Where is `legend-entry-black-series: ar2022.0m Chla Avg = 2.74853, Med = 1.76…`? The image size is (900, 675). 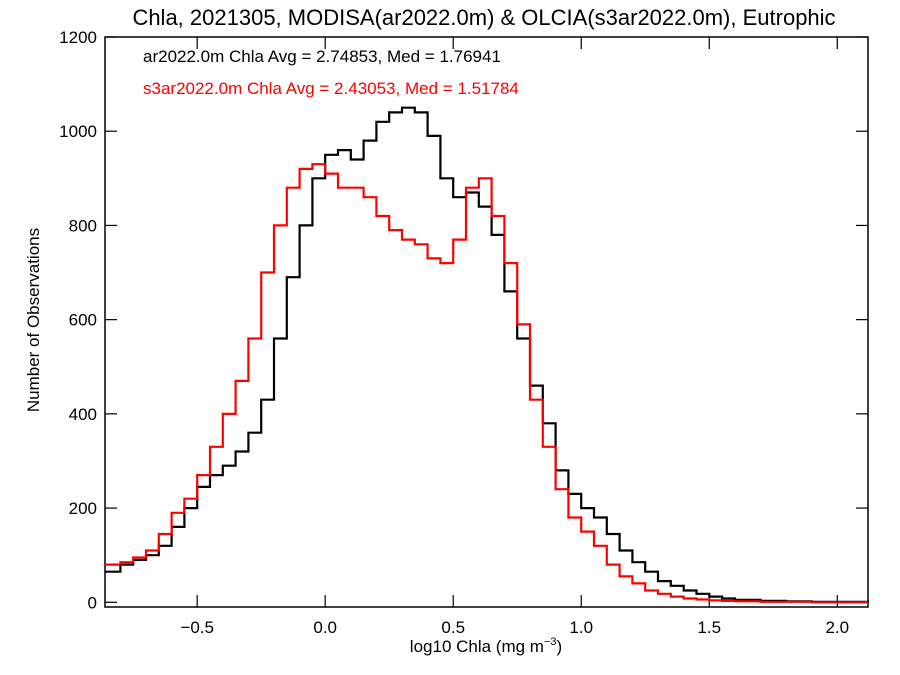 legend-entry-black-series: ar2022.0m Chla Avg = 2.74853, Med = 1.76… is located at coordinates (322, 56).